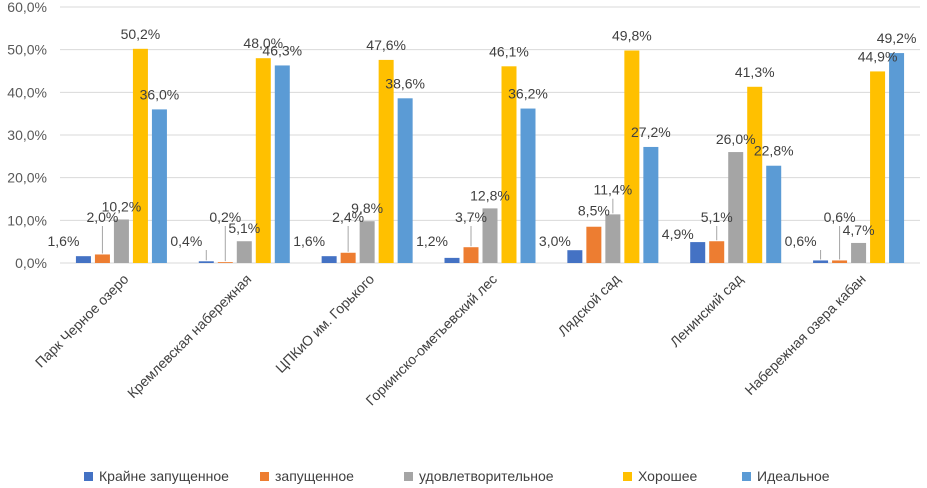 This screenshot has height=488, width=927. Describe the element at coordinates (225, 217) in the screenshot. I see `data-label: 0,2%` at that location.